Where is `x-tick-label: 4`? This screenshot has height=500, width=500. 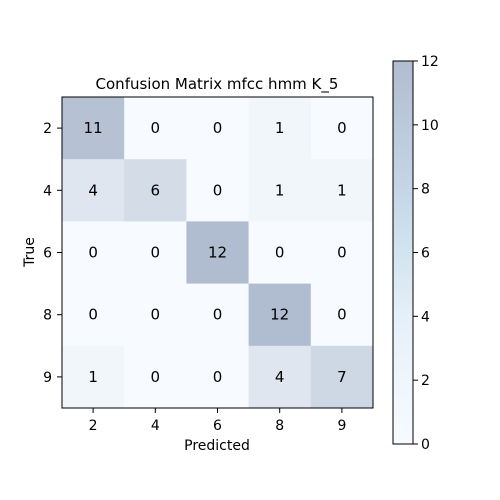
x-tick-label: 4 is located at coordinates (155, 426).